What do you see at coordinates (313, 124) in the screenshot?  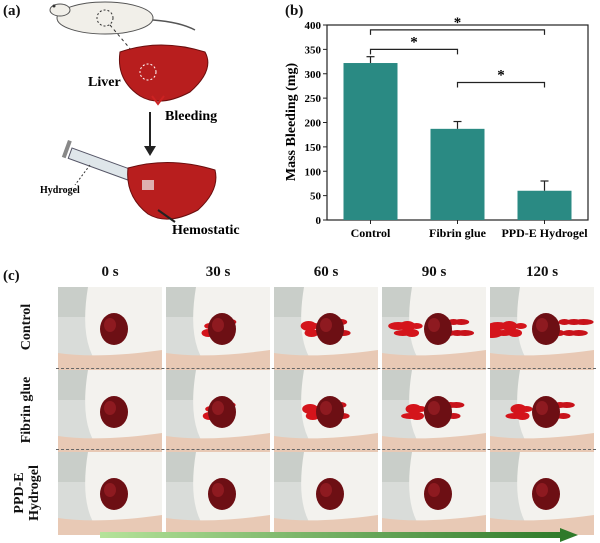 I see `y-tick-label: 200` at bounding box center [313, 124].